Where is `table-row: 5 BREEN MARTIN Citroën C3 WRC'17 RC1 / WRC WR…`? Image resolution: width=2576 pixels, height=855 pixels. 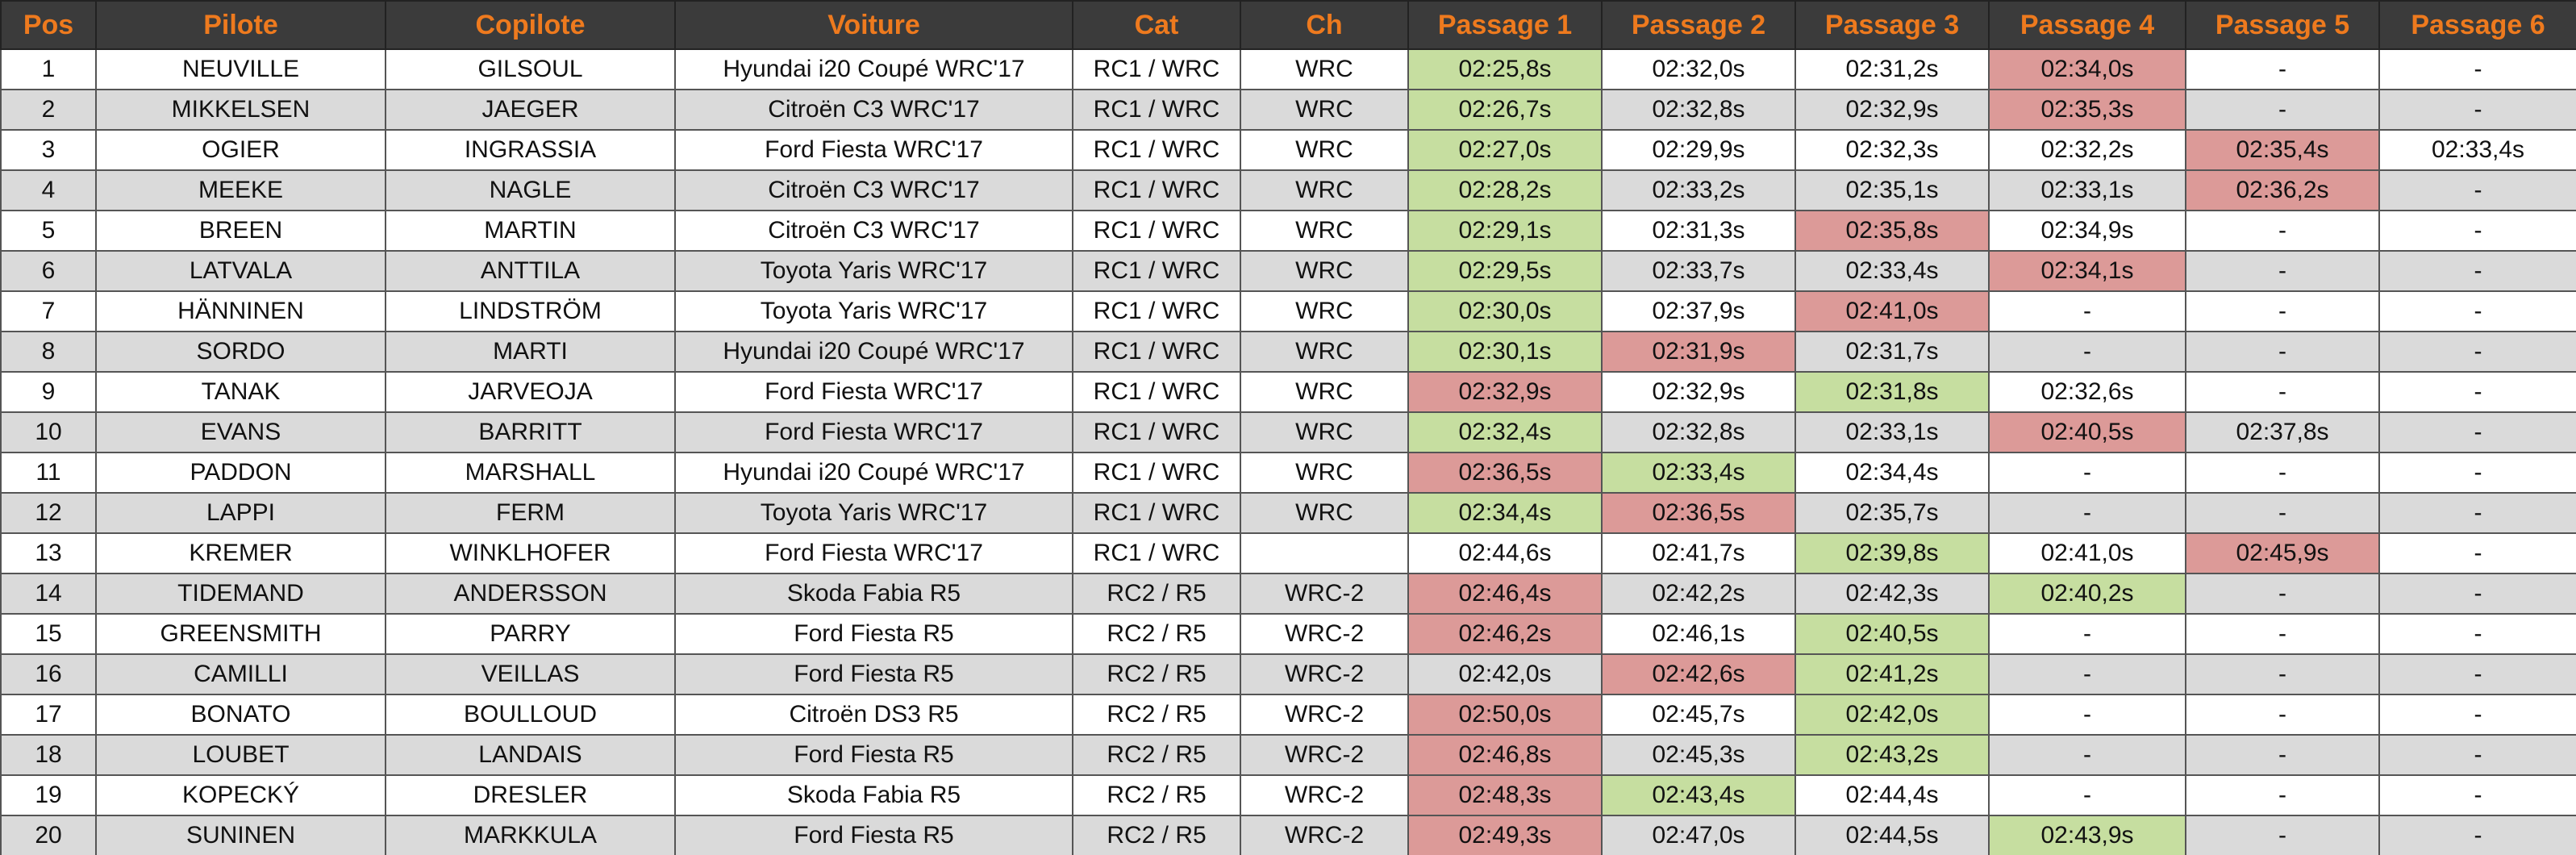 table-row: 5 BREEN MARTIN Citroën C3 WRC'17 RC1 / WRC WR… is located at coordinates (1288, 231).